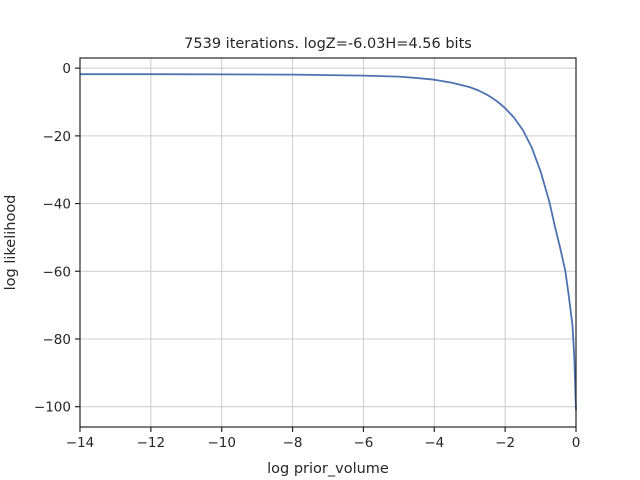  I want to click on chart-title: 7539 iterations. logZ=-6.03H=4.56 bits, so click(328, 44).